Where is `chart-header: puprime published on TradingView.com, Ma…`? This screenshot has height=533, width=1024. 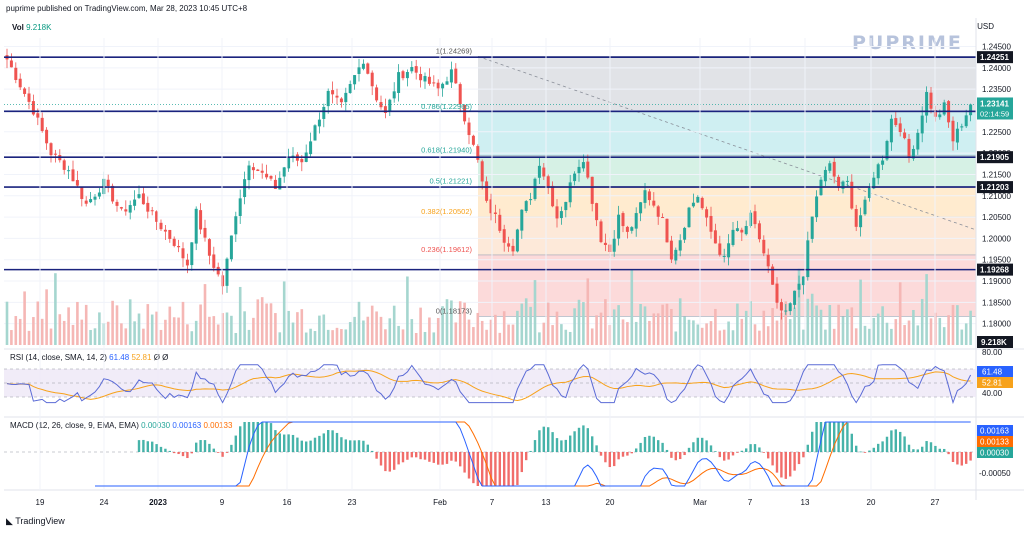
chart-header: puprime published on TradingView.com, Ma… is located at coordinates (127, 8).